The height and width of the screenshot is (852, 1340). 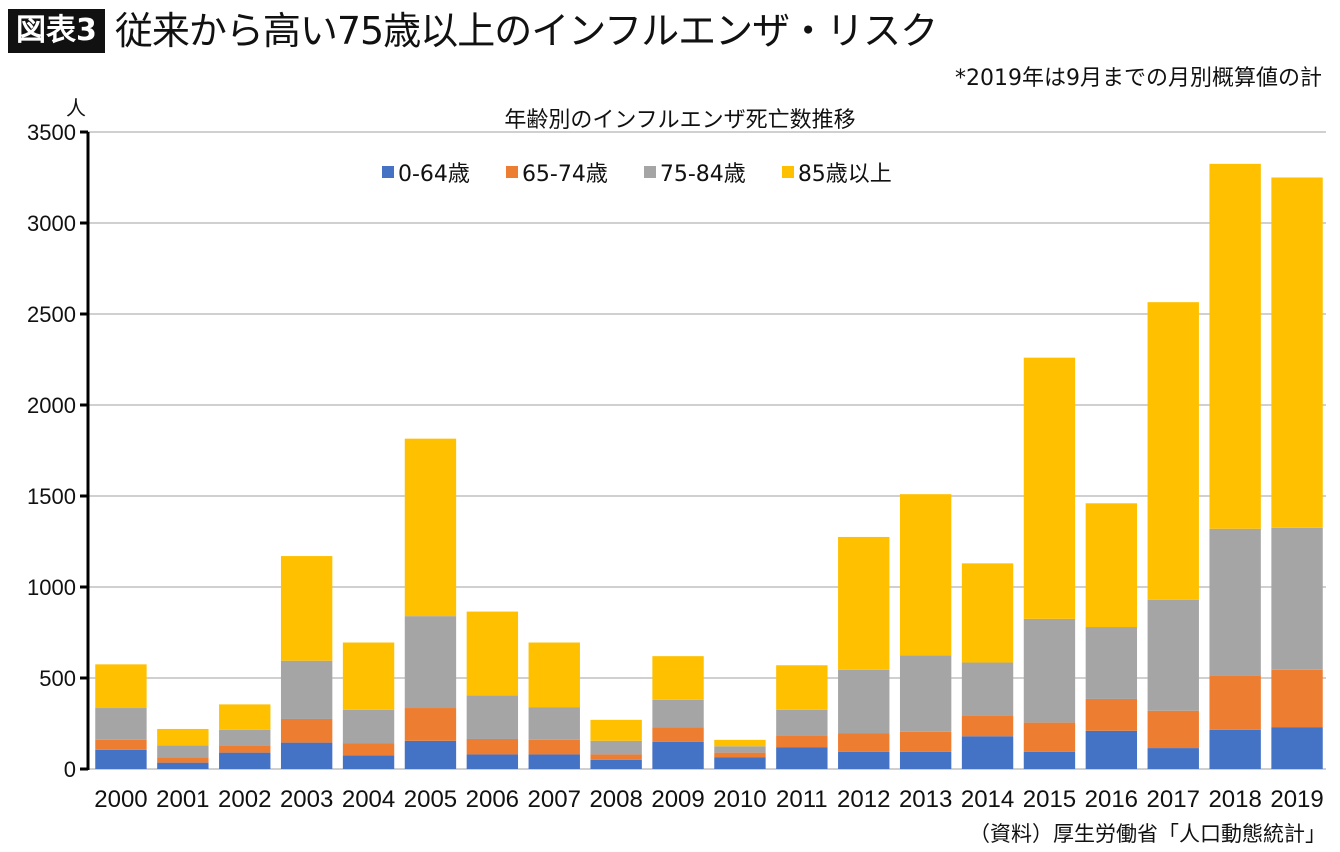 What do you see at coordinates (51, 223) in the screenshot?
I see `y-tick-label: 3000` at bounding box center [51, 223].